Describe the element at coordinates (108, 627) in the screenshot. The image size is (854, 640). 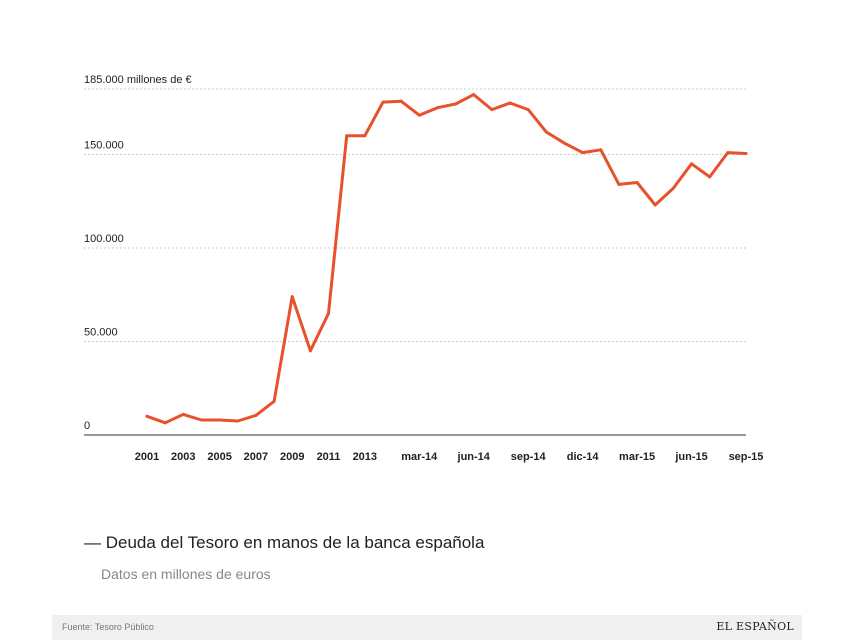
I see `source-text: Fuente: Tesoro Público` at that location.